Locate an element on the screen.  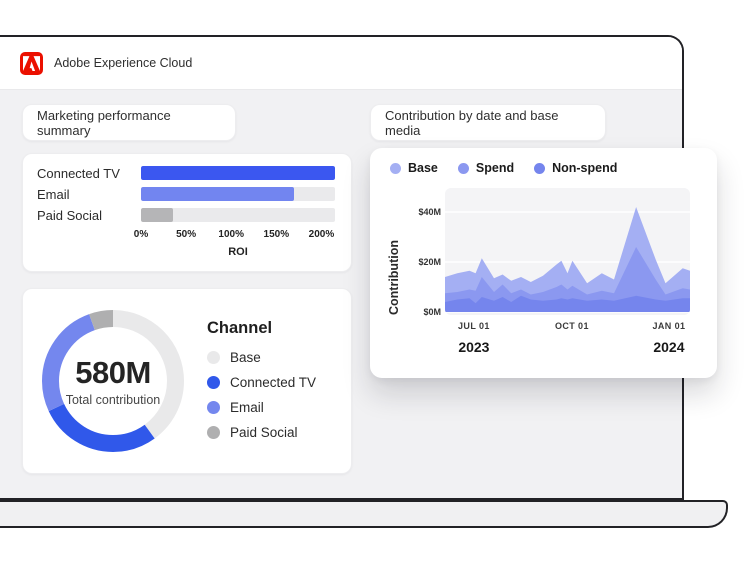
area-y-tick: $40M is located at coordinates (429, 212).